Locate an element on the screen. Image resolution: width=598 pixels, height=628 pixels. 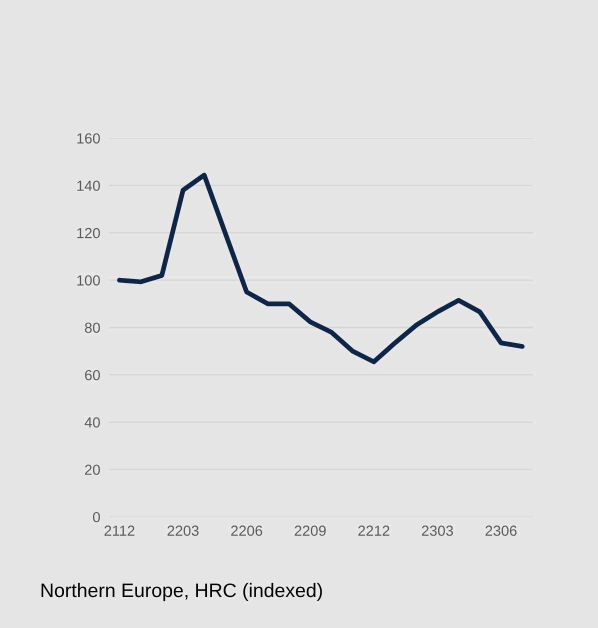
x-tick-label: 2203 is located at coordinates (183, 531).